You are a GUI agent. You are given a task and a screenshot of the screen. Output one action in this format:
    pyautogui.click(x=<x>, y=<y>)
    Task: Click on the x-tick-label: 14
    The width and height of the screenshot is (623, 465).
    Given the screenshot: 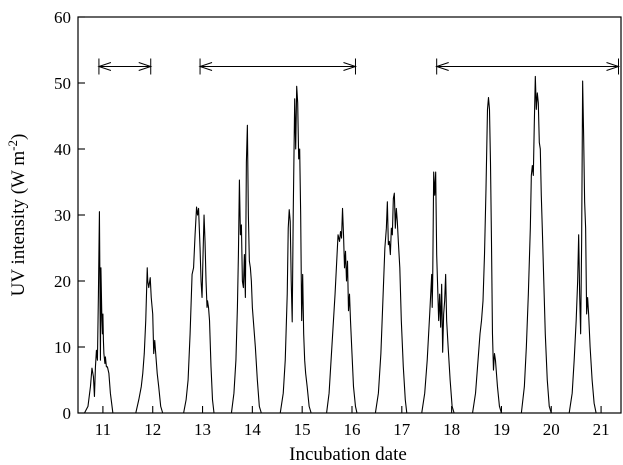 What is the action you would take?
    pyautogui.click(x=253, y=429)
    